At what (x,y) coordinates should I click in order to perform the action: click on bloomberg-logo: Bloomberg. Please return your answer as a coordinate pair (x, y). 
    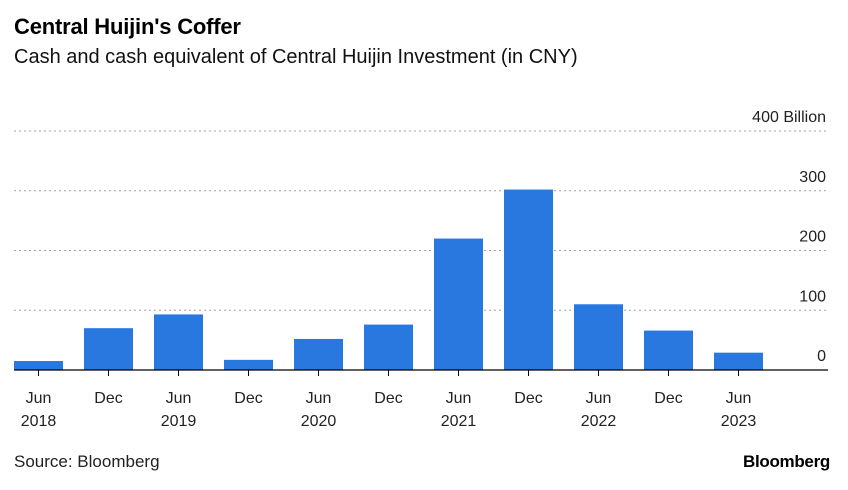
    Looking at the image, I should click on (786, 461).